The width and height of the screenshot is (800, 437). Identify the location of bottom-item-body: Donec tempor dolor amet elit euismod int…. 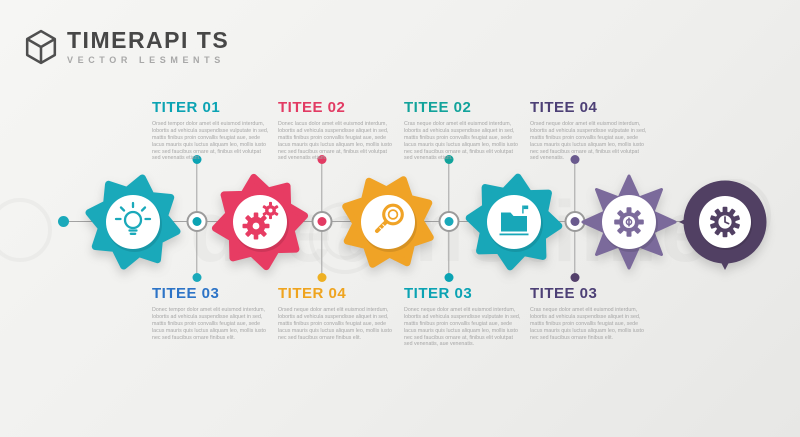
(209, 324).